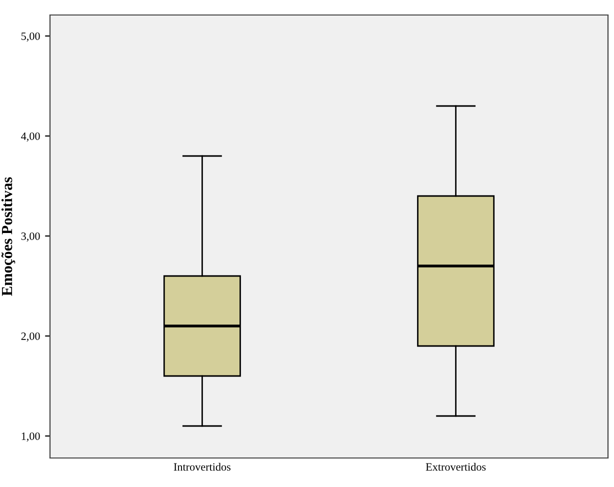  Describe the element at coordinates (30, 337) in the screenshot. I see `y-tick-label: 2,00` at that location.